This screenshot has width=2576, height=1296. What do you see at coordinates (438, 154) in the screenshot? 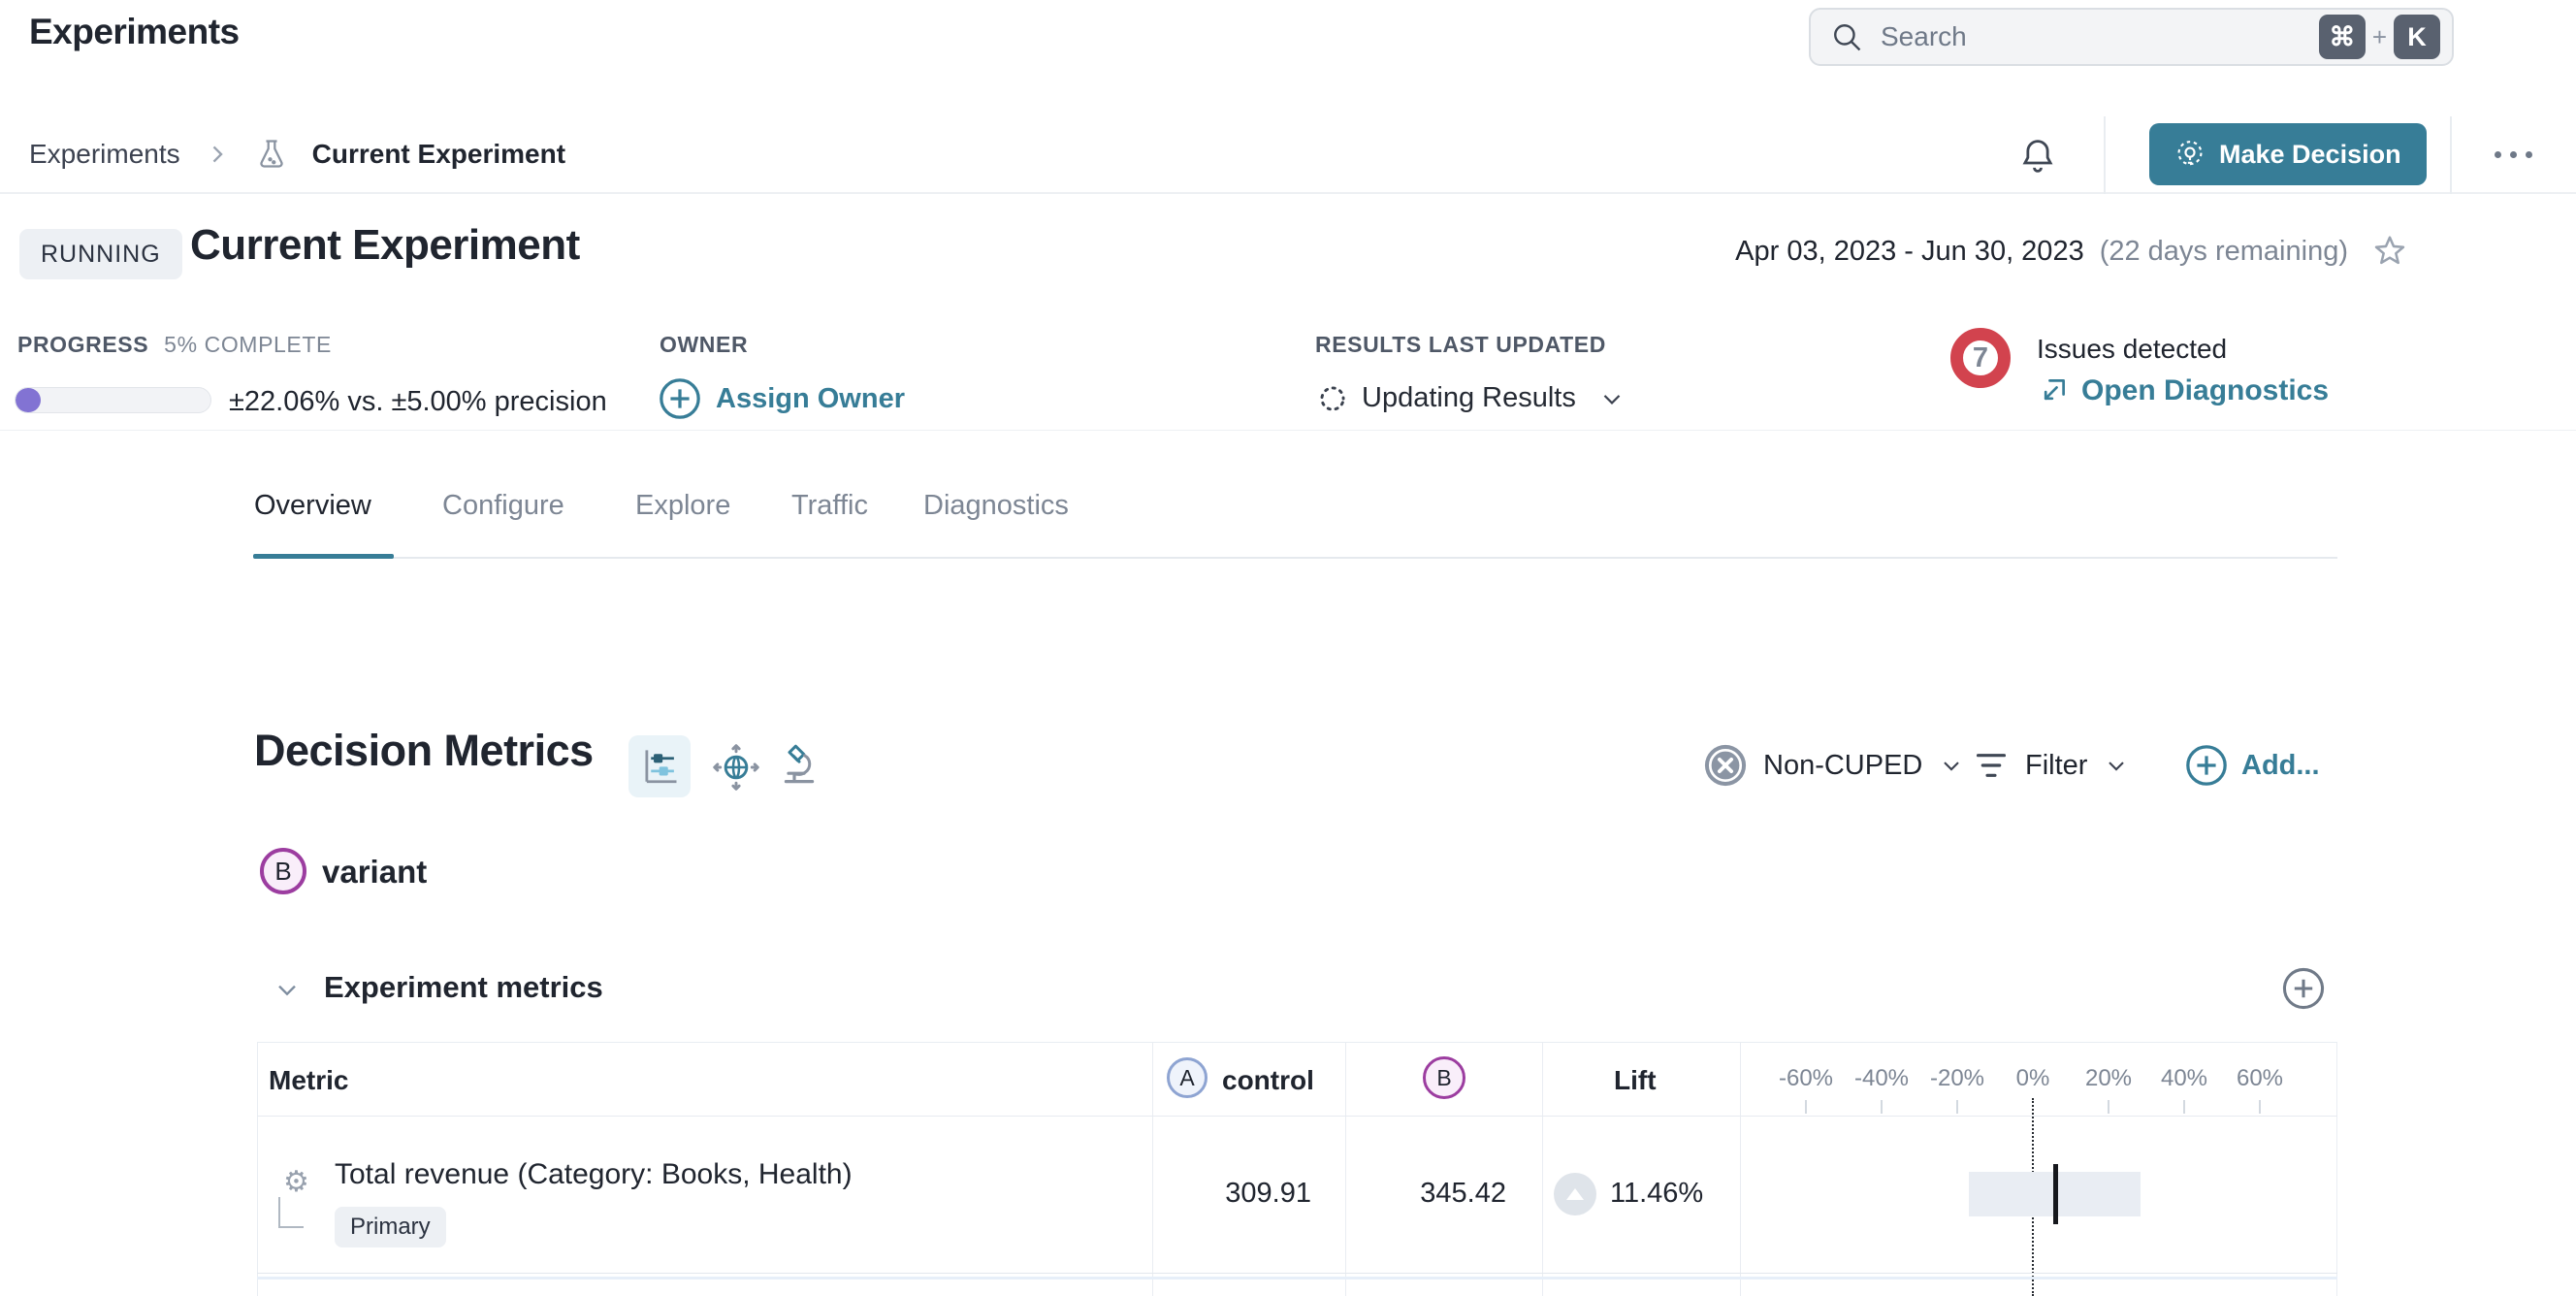
I see `breadcrumb-current: Current Experiment` at bounding box center [438, 154].